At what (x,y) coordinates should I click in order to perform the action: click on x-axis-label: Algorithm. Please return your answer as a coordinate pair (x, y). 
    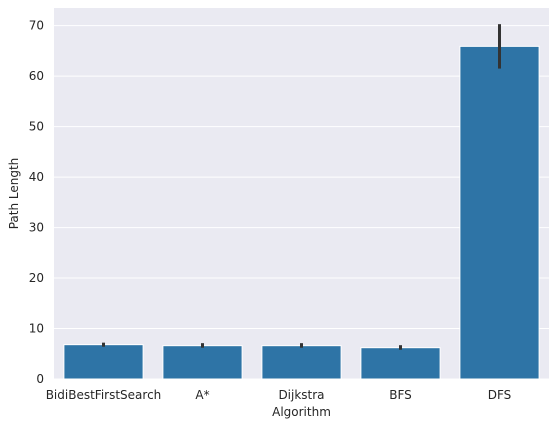
    Looking at the image, I should click on (301, 412).